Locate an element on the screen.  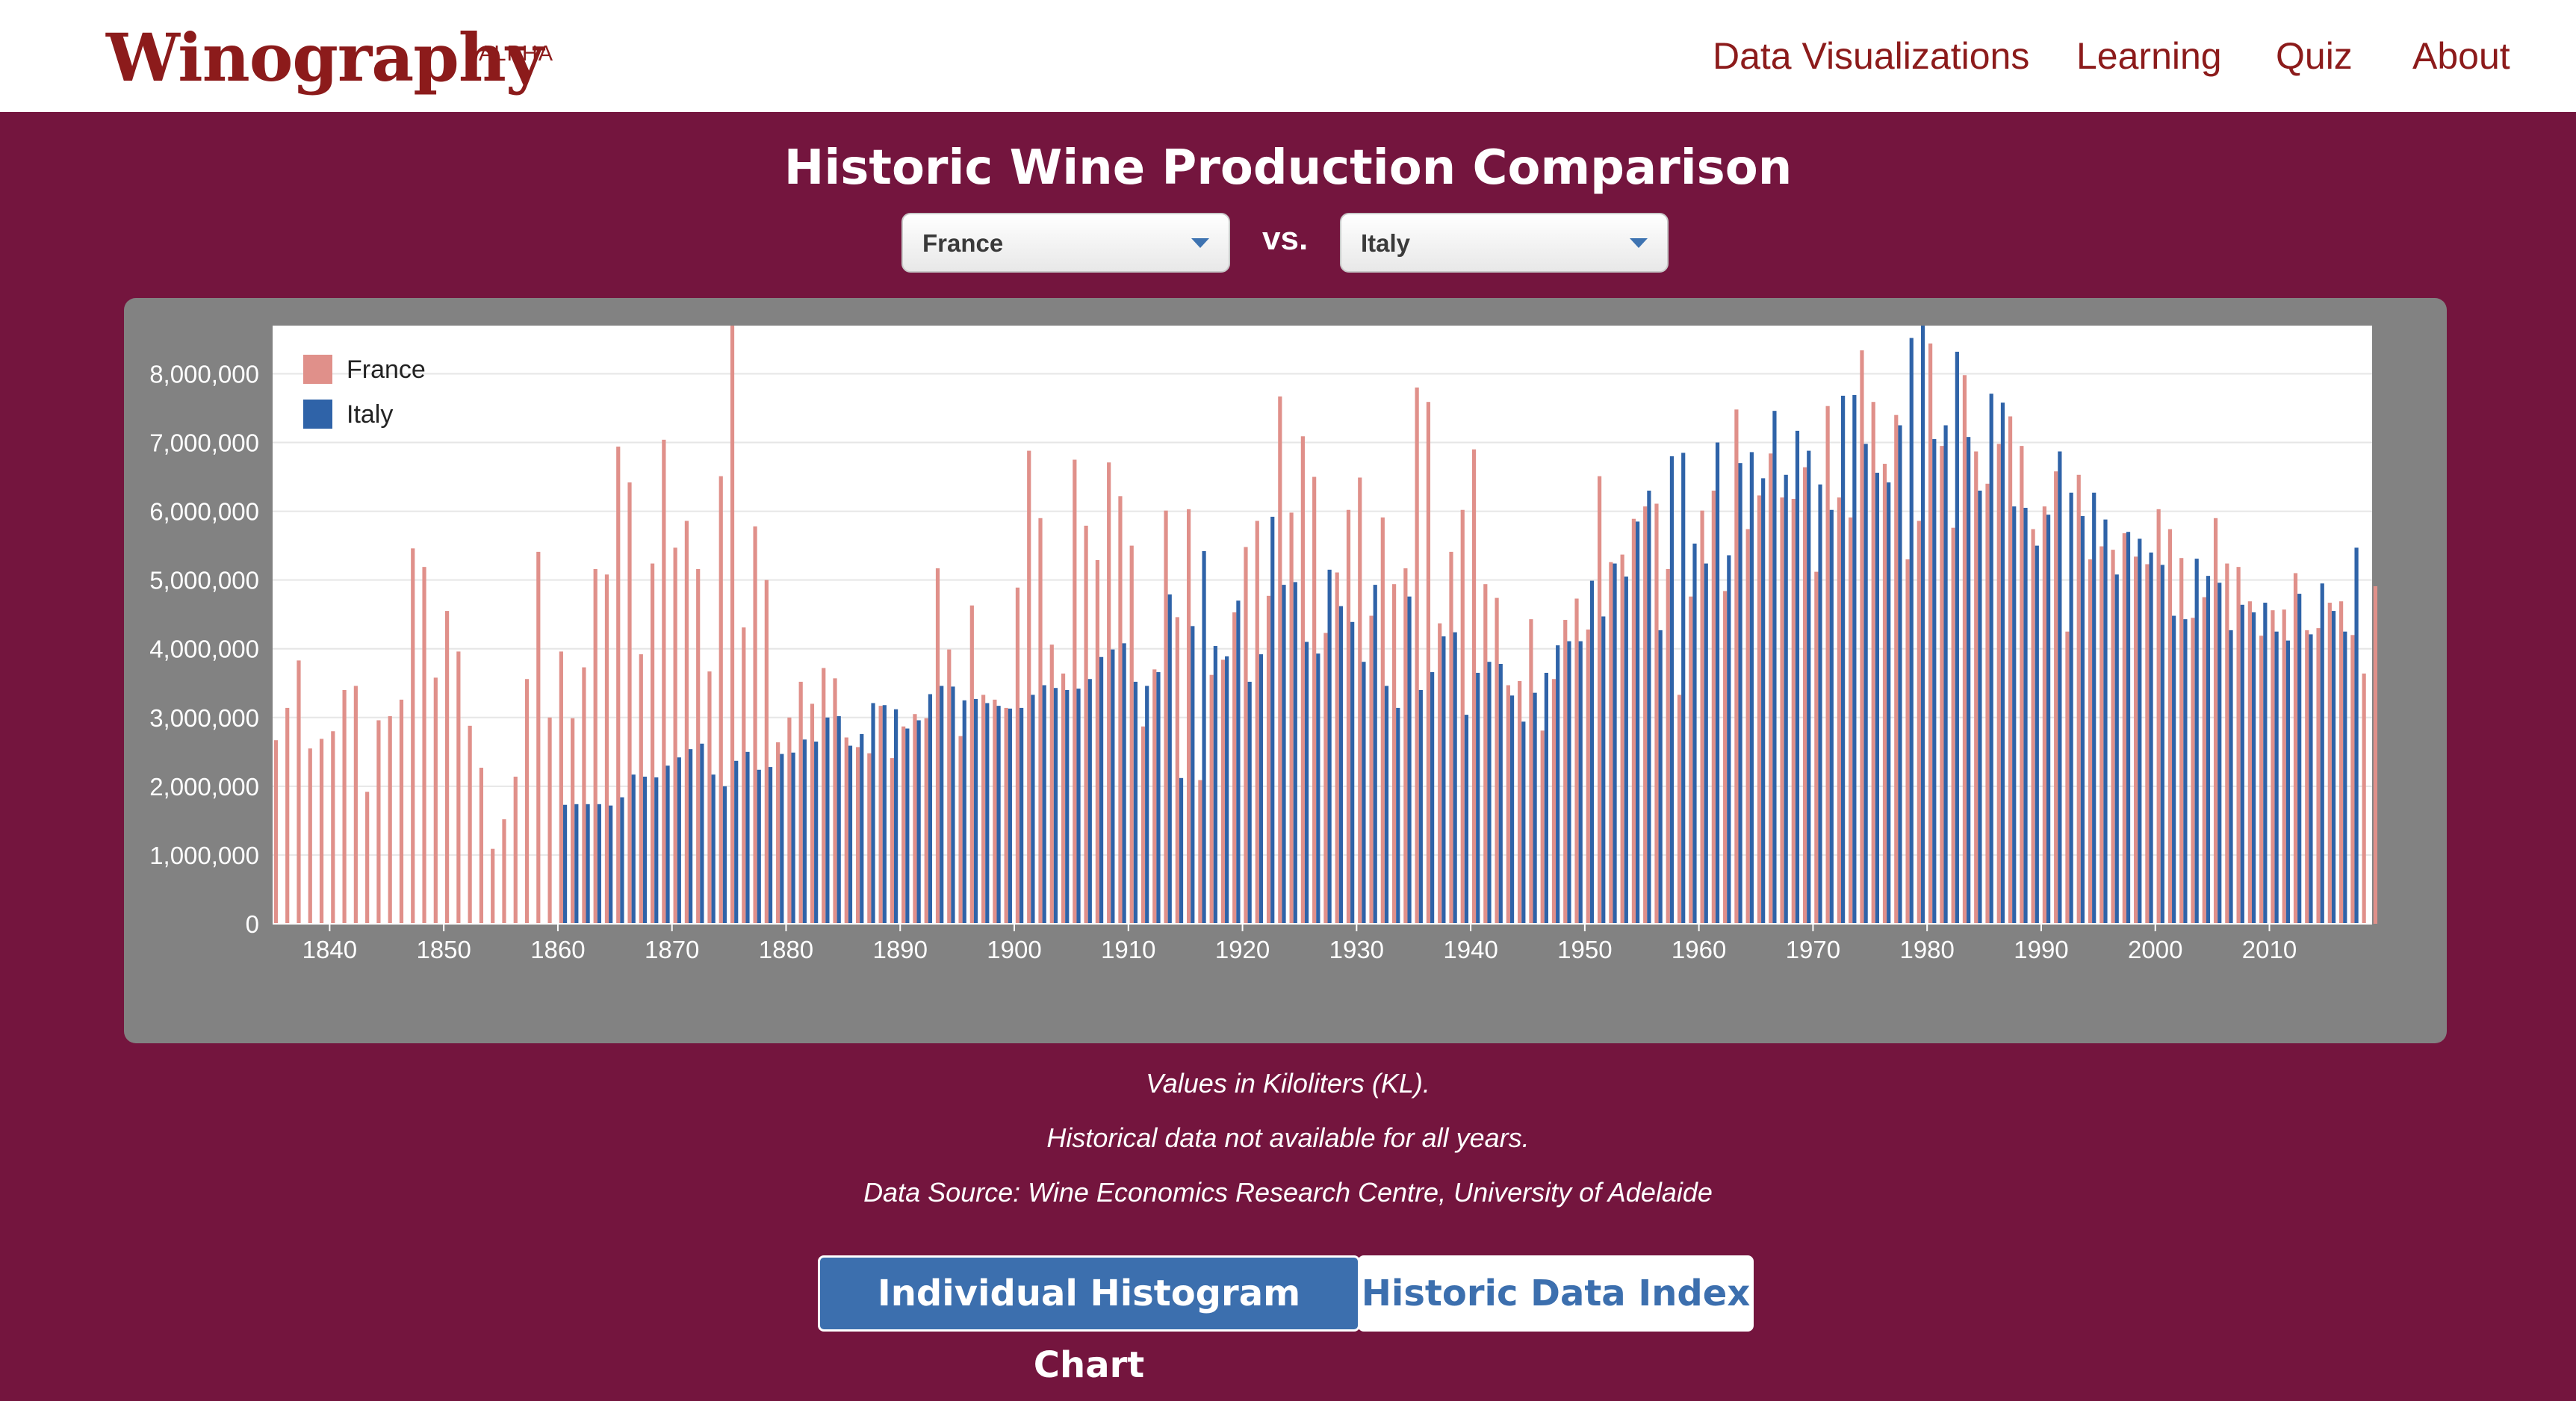
country-select-right: Italy is located at coordinates (1504, 243).